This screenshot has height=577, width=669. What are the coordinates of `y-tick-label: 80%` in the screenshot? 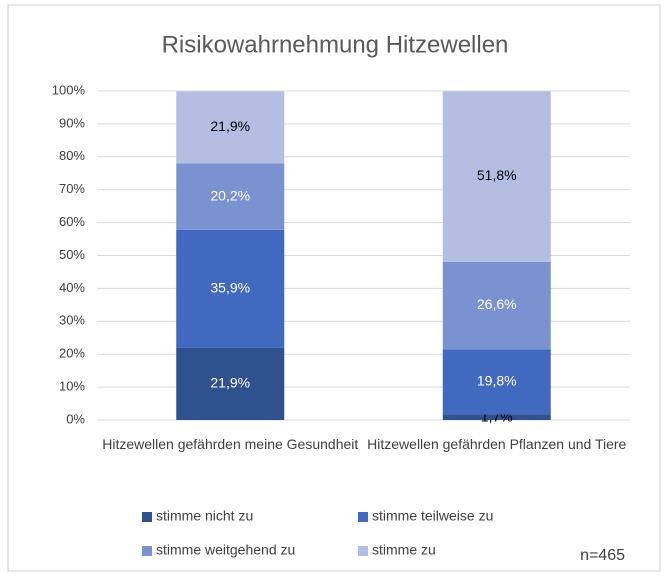 It's located at (72, 155).